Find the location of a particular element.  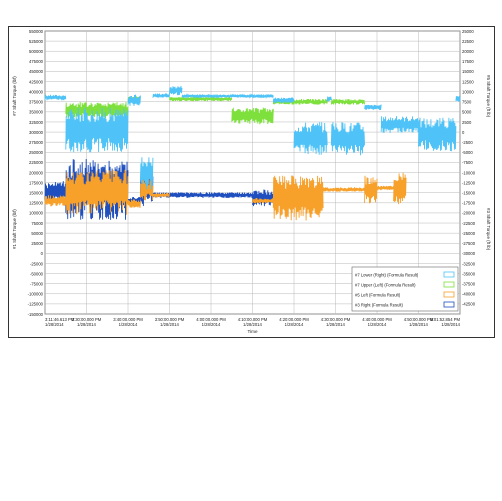

right-tick-label: 17500 is located at coordinates (468, 61).